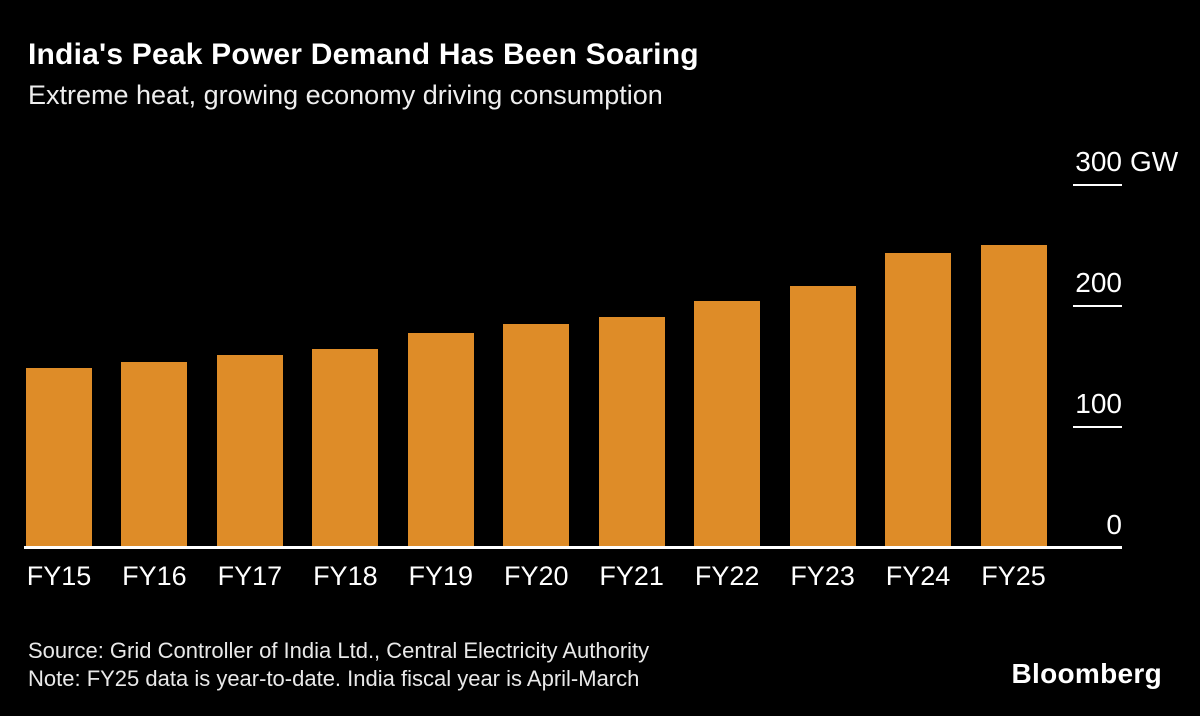 This screenshot has height=716, width=1200. What do you see at coordinates (573, 547) in the screenshot?
I see `x-axis-baseline` at bounding box center [573, 547].